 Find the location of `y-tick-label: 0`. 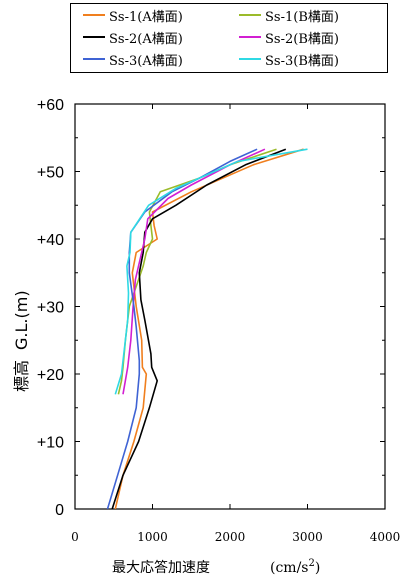

y-tick-label: 0 is located at coordinates (59, 510).